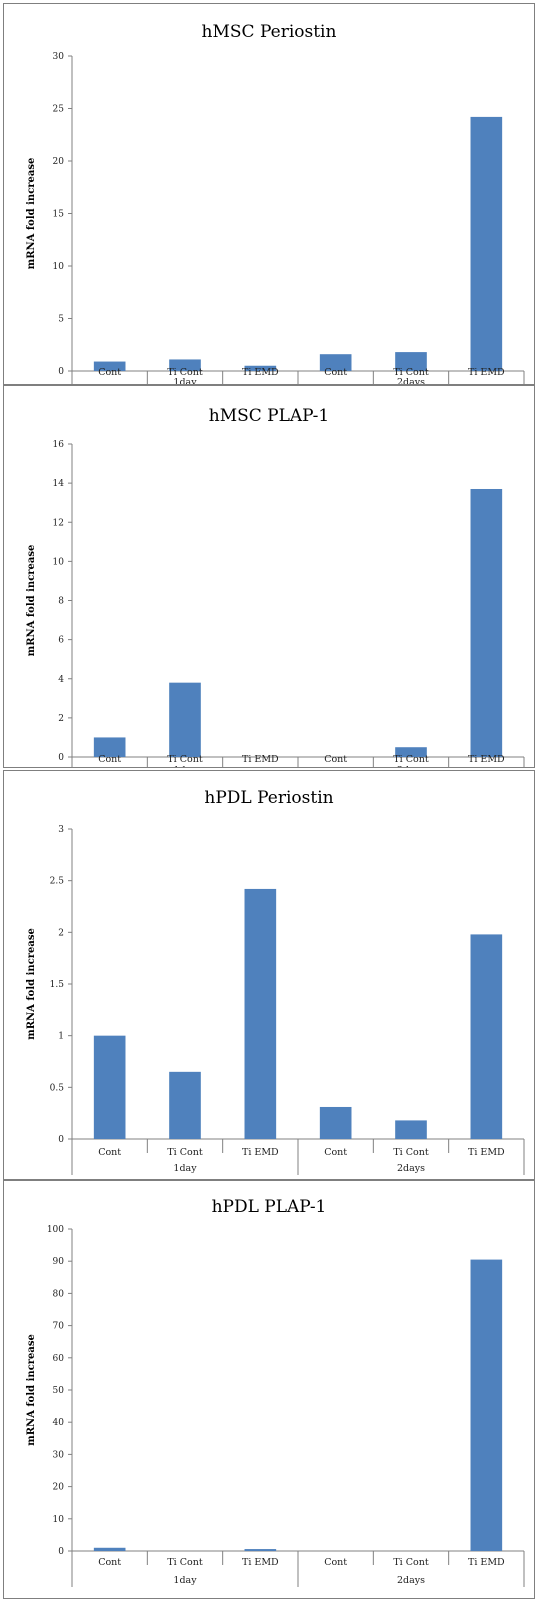  Describe the element at coordinates (59, 1423) in the screenshot. I see `y-tick-label: 40` at that location.